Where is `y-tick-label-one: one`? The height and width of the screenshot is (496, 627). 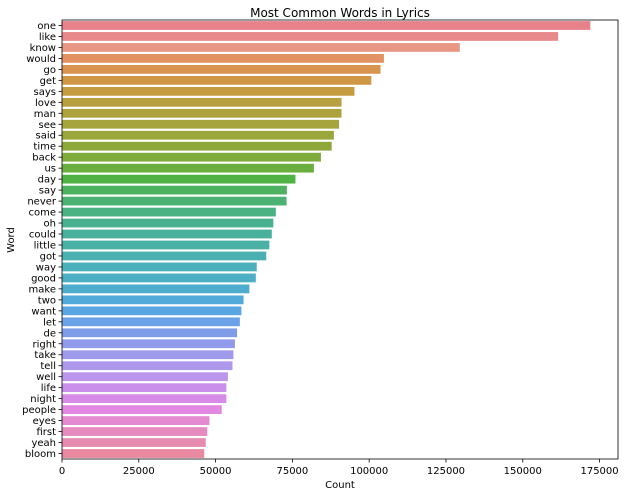 y-tick-label-one: one is located at coordinates (46, 26).